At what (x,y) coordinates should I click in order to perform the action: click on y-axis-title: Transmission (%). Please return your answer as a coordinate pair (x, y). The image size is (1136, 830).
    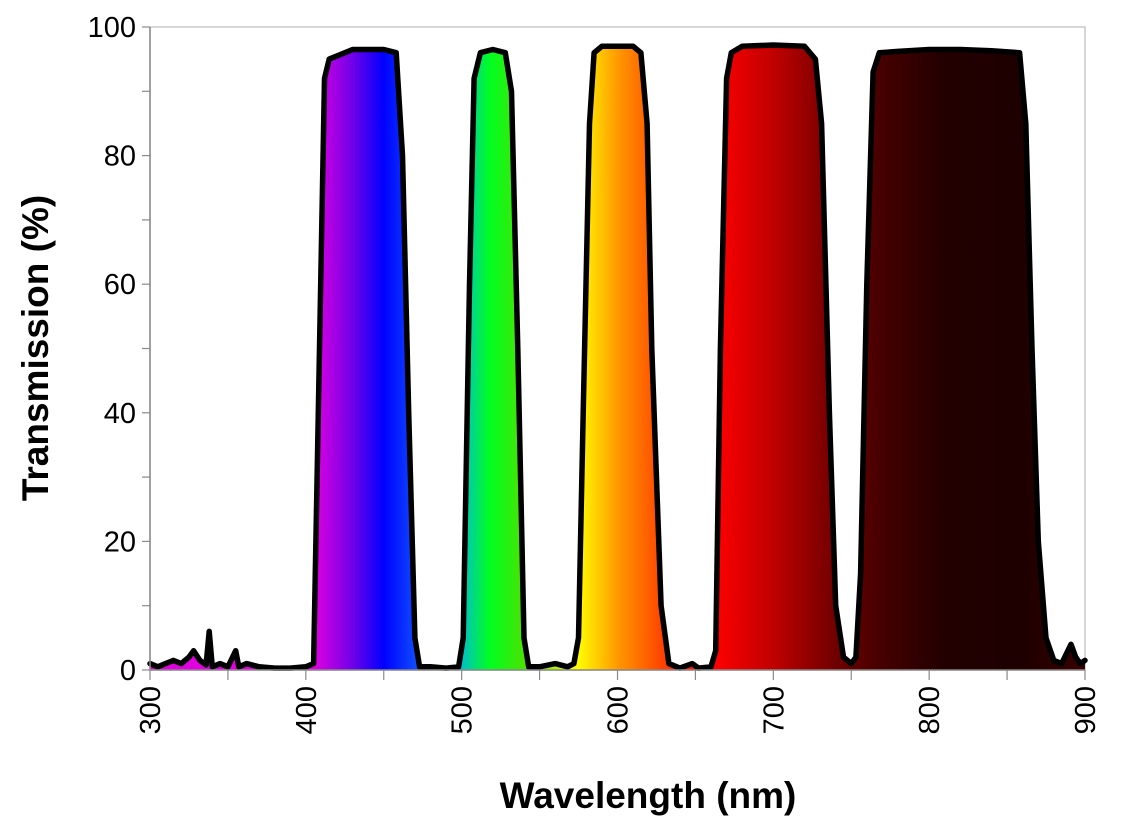
    Looking at the image, I should click on (35, 348).